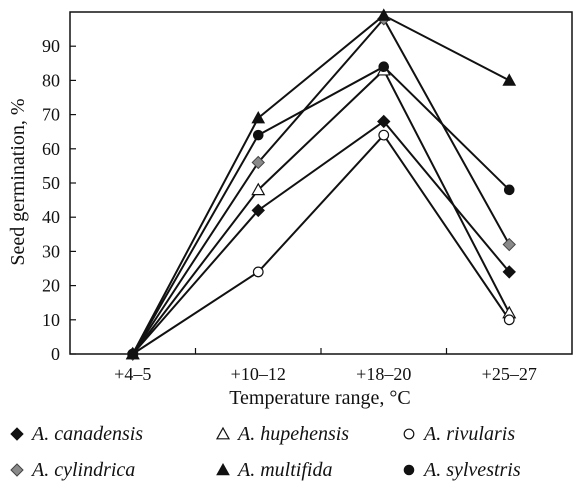  I want to click on legend-label: A. hupehensis, so click(292, 434).